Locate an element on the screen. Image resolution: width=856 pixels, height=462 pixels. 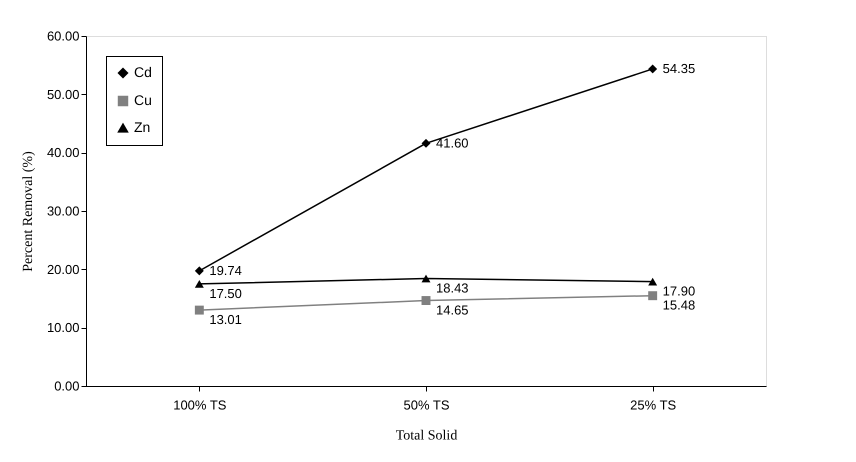
y-tick-label: 50.00 is located at coordinates (63, 94).